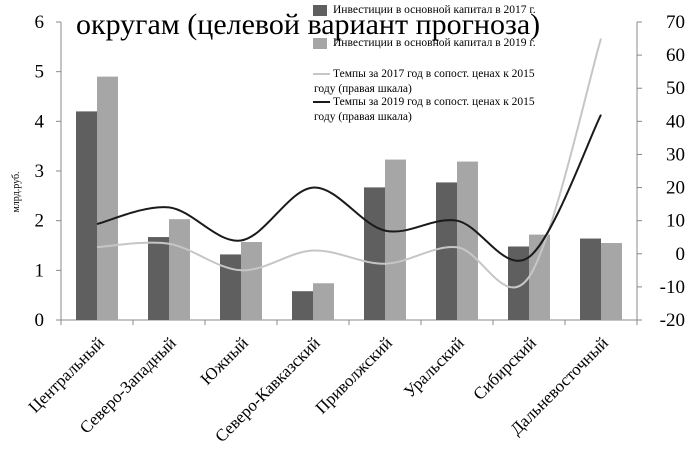  Describe the element at coordinates (308, 24) in the screenshot. I see `chart-title: округам (целевой вариант прогноза)` at that location.